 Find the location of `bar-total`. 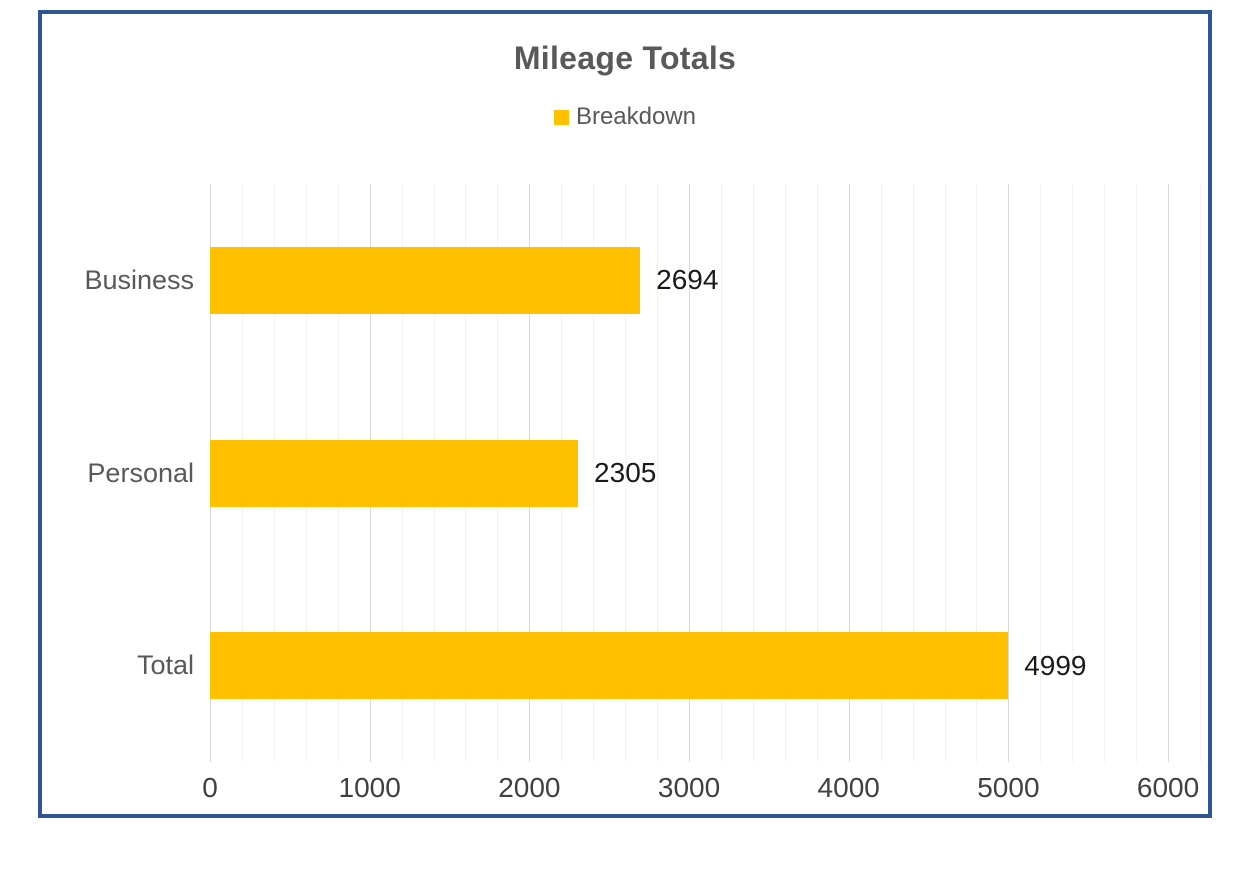

bar-total is located at coordinates (609, 666).